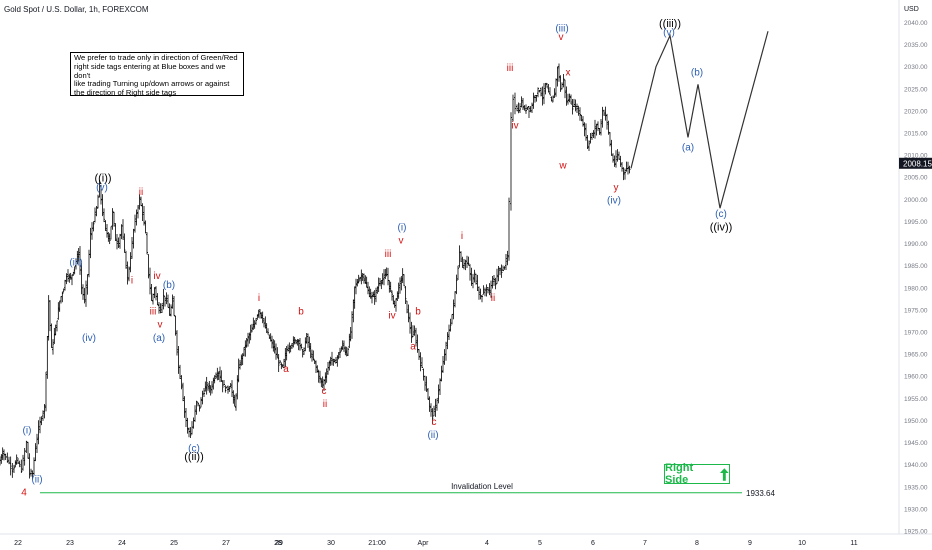 This screenshot has height=550, width=932. Describe the element at coordinates (679, 474) in the screenshot. I see `right-side-label: Right Side` at that location.